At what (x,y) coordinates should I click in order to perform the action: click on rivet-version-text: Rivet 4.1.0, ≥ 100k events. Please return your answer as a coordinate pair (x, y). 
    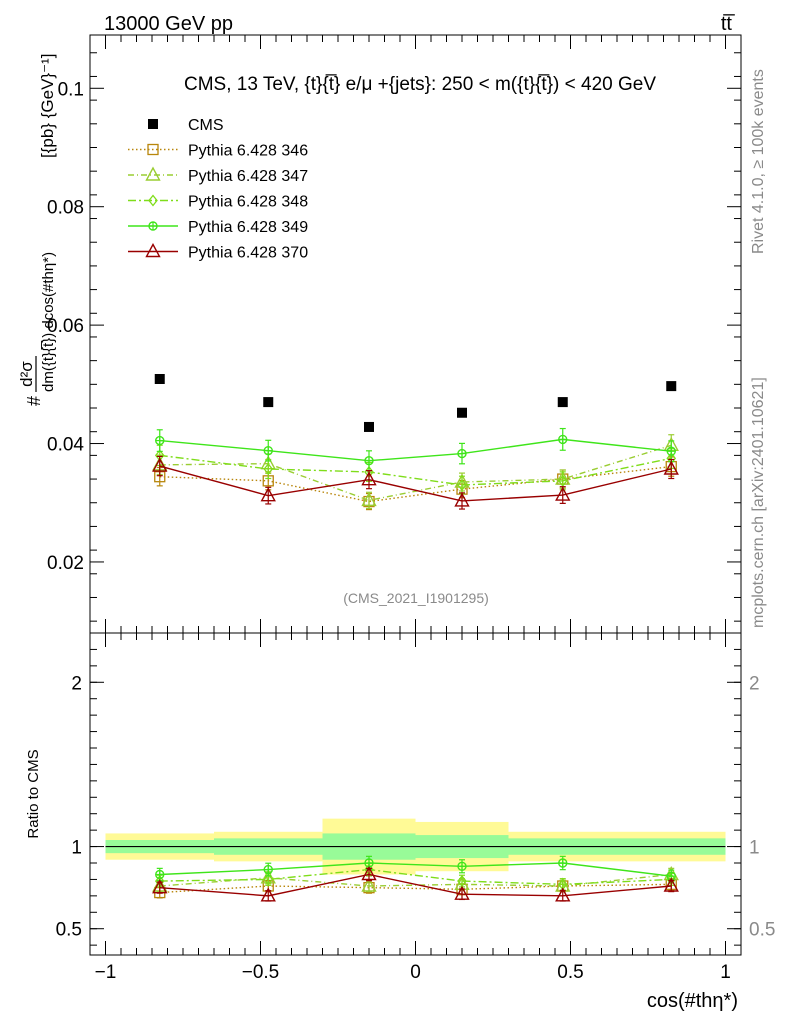
    Looking at the image, I should click on (758, 161).